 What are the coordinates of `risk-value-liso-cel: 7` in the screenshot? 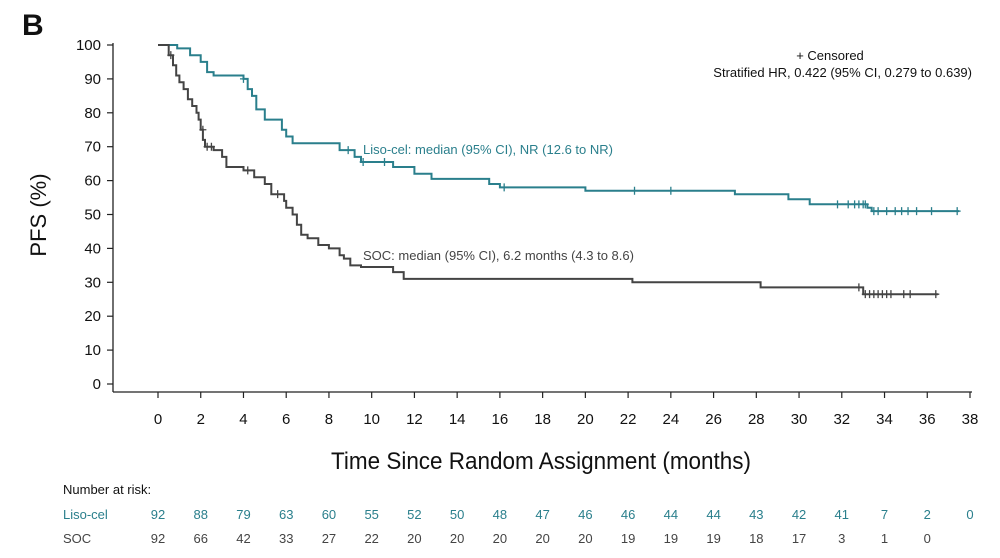 It's located at (884, 514).